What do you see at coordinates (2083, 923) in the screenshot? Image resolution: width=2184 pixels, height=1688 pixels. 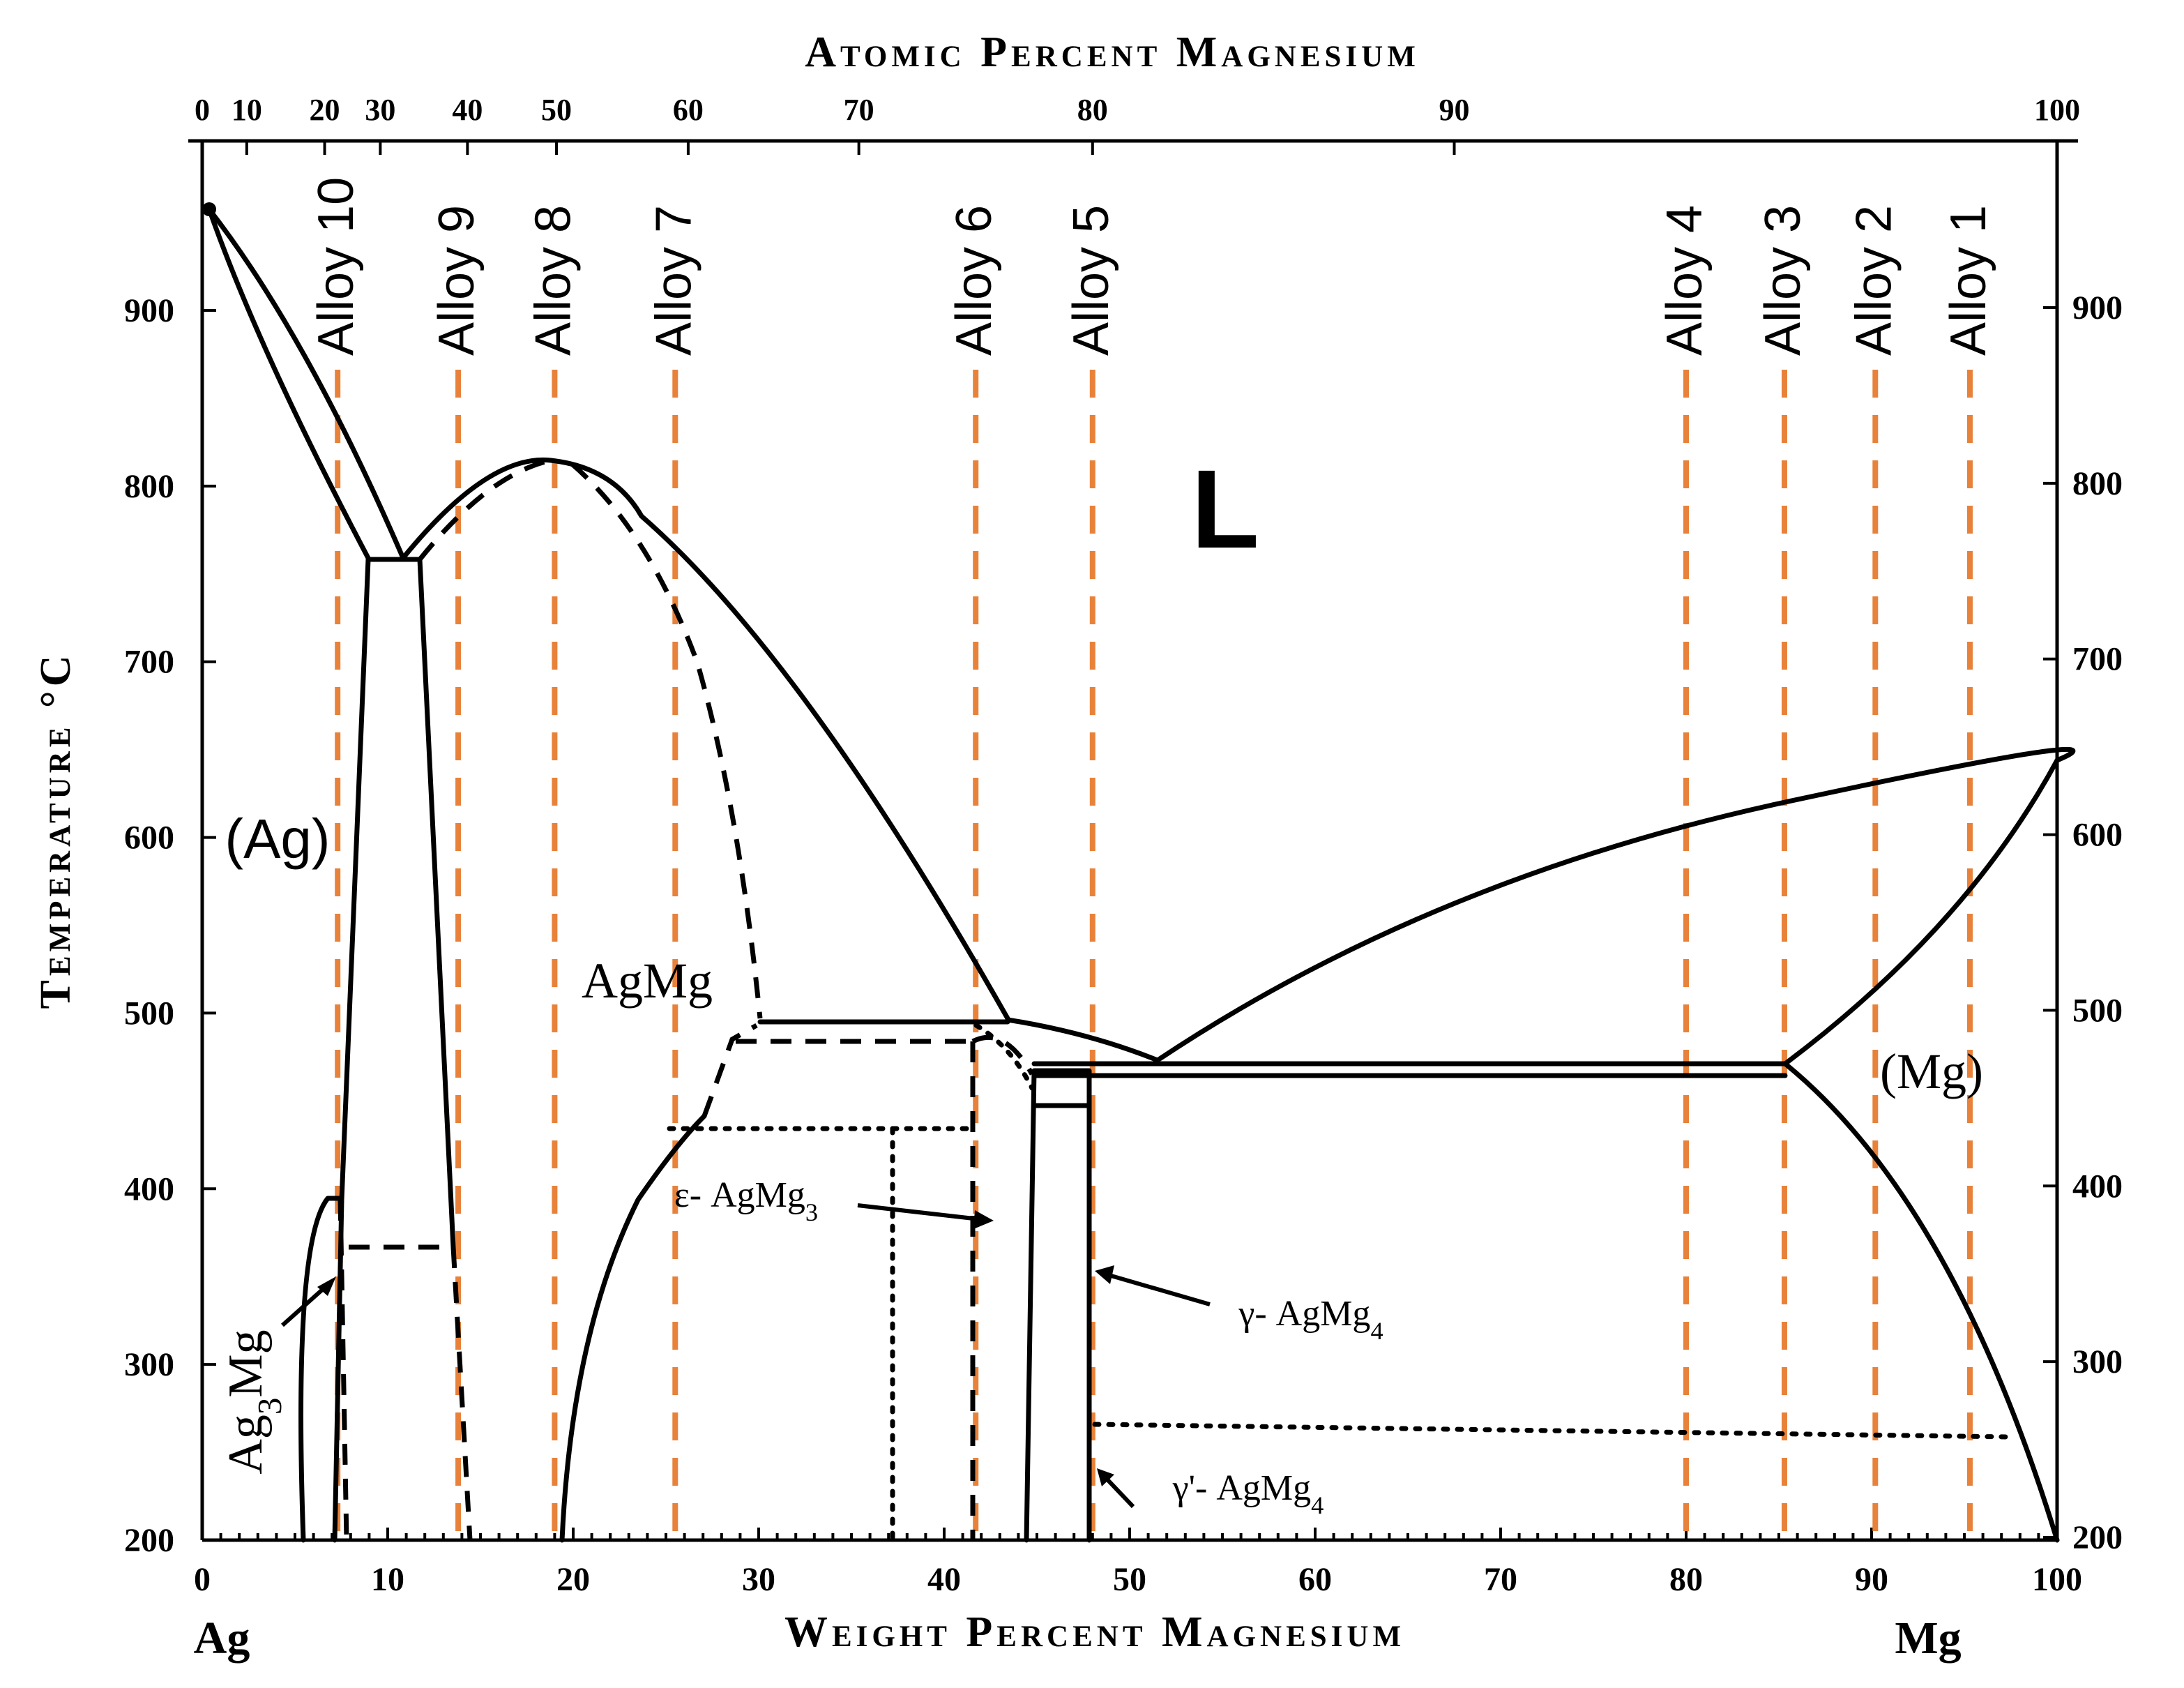 I see `right-axis-ticks: 200 300 400 500 600 700 800 900` at bounding box center [2083, 923].